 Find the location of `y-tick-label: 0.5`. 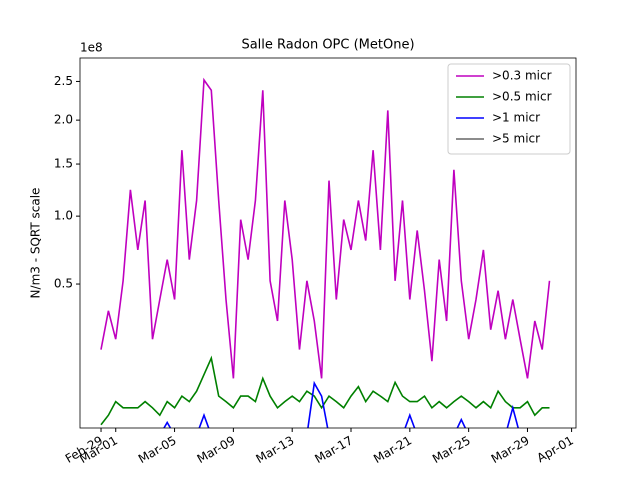

y-tick-label: 0.5 is located at coordinates (63, 284).